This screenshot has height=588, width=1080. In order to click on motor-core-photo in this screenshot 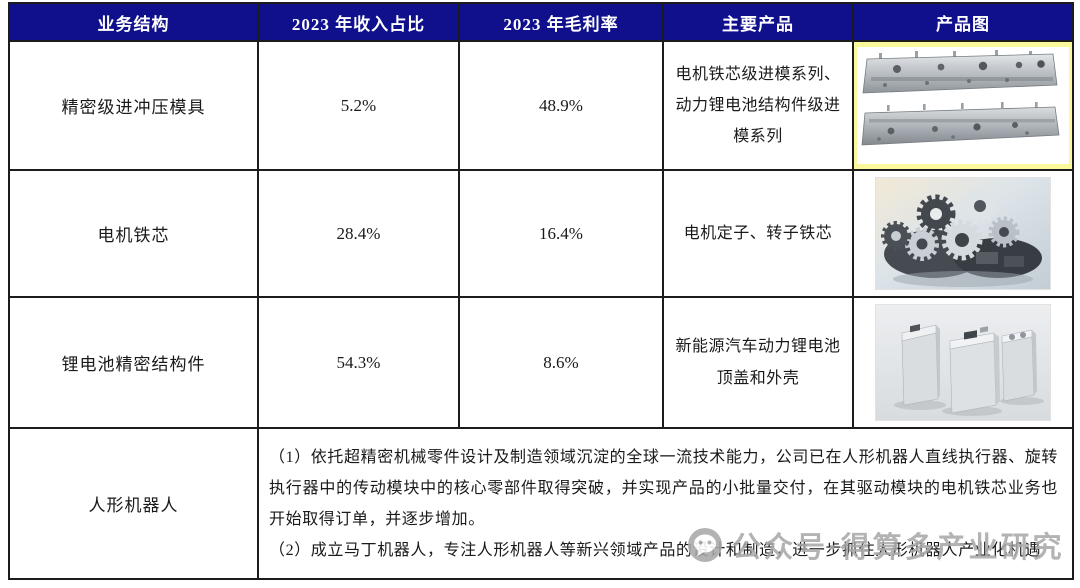, I will do `click(963, 233)`.